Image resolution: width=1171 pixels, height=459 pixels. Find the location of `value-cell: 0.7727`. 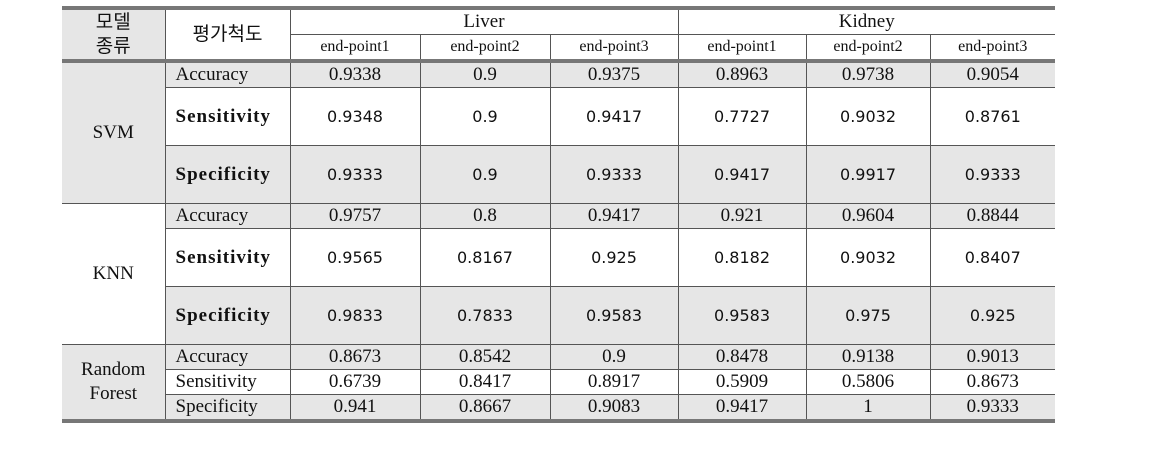

value-cell: 0.7727 is located at coordinates (742, 116).